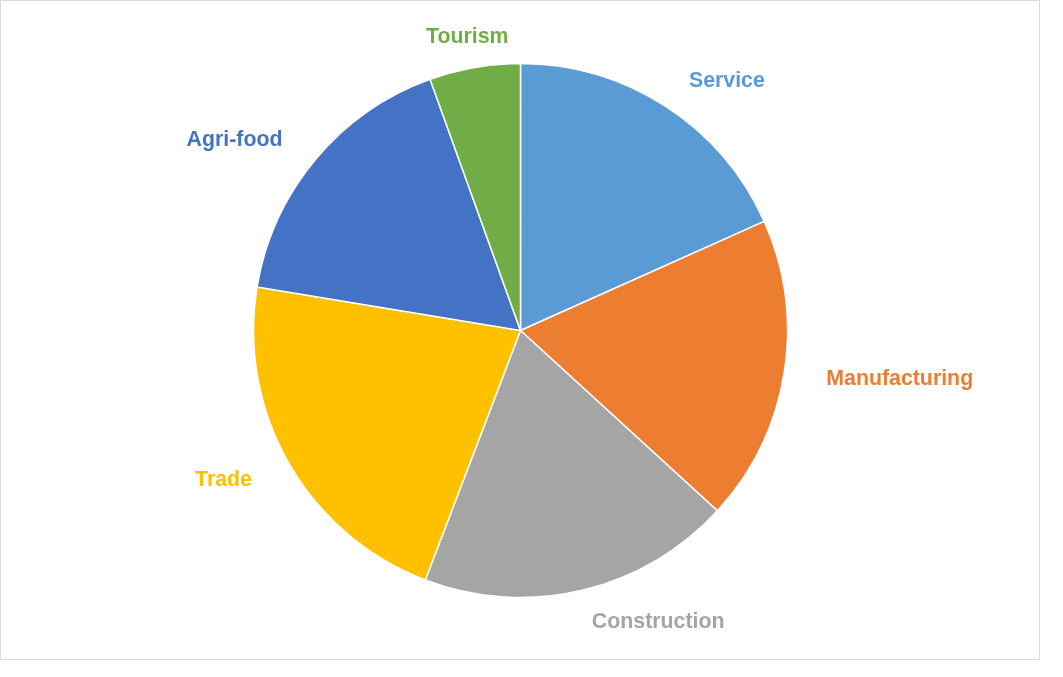 This screenshot has height=677, width=1063. I want to click on slice-label: Manufacturing, so click(900, 378).